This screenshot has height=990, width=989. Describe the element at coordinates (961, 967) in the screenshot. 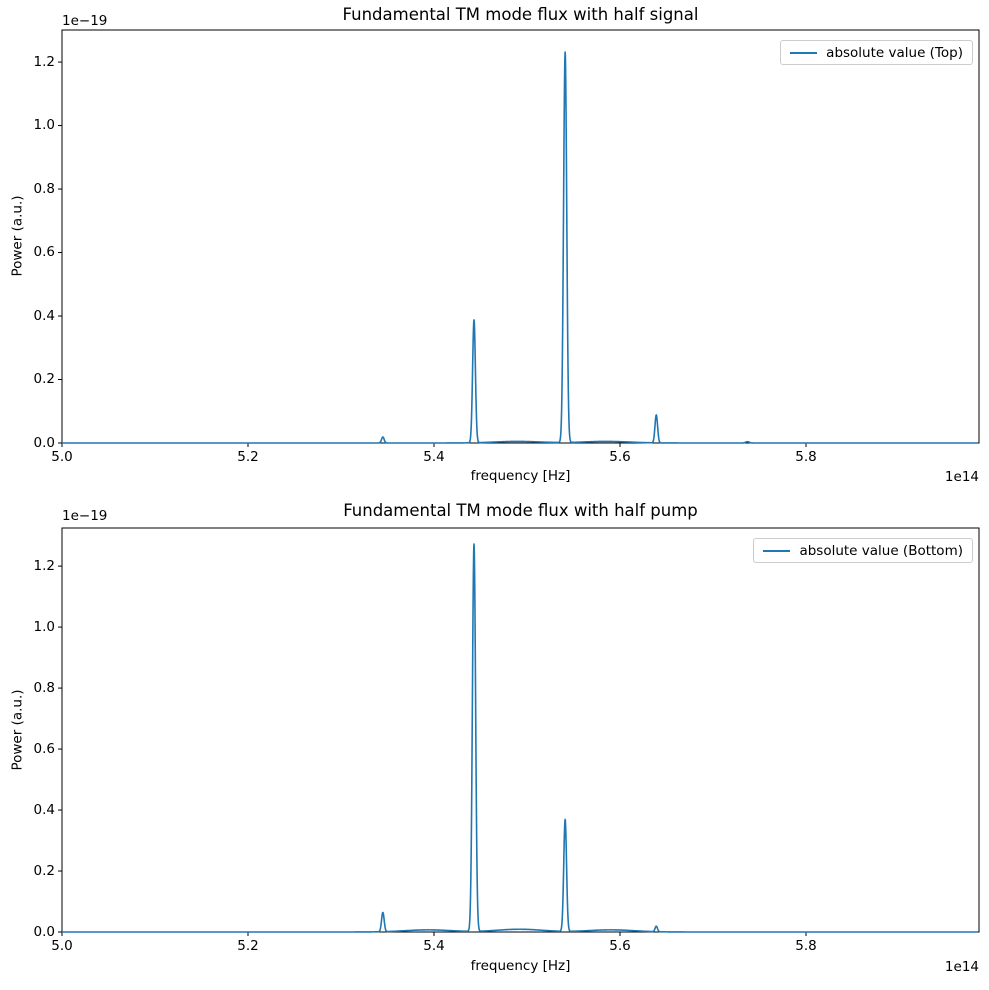

I see `x-scale-offset-bottom: 1e14` at that location.